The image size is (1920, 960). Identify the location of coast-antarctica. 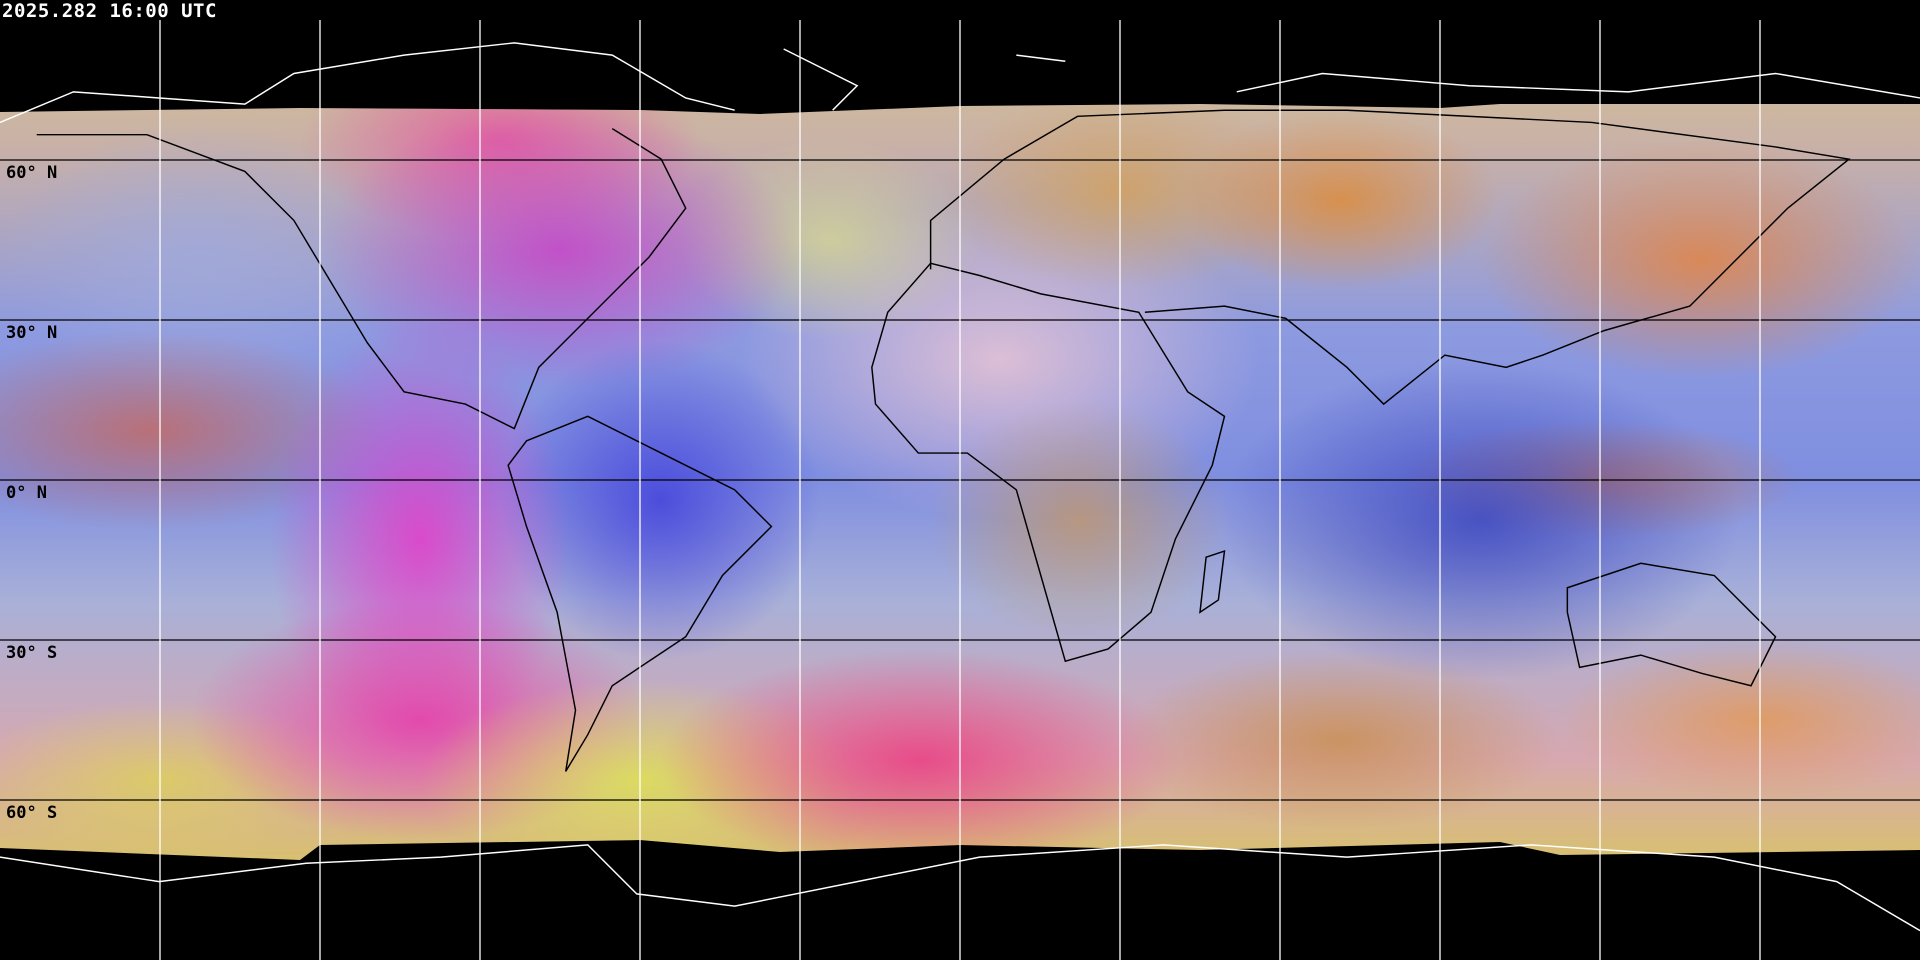
(960, 888).